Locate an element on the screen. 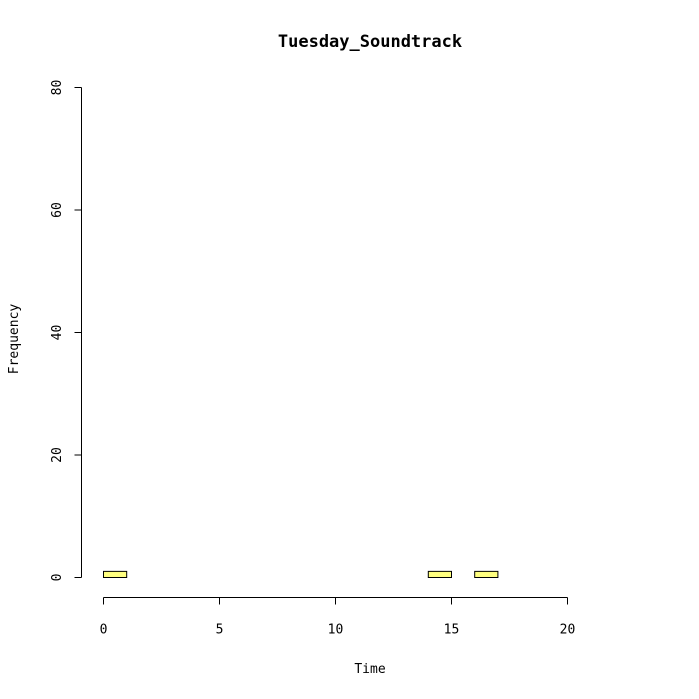  y-axis: 0 20 40 60 80 is located at coordinates (66, 331).